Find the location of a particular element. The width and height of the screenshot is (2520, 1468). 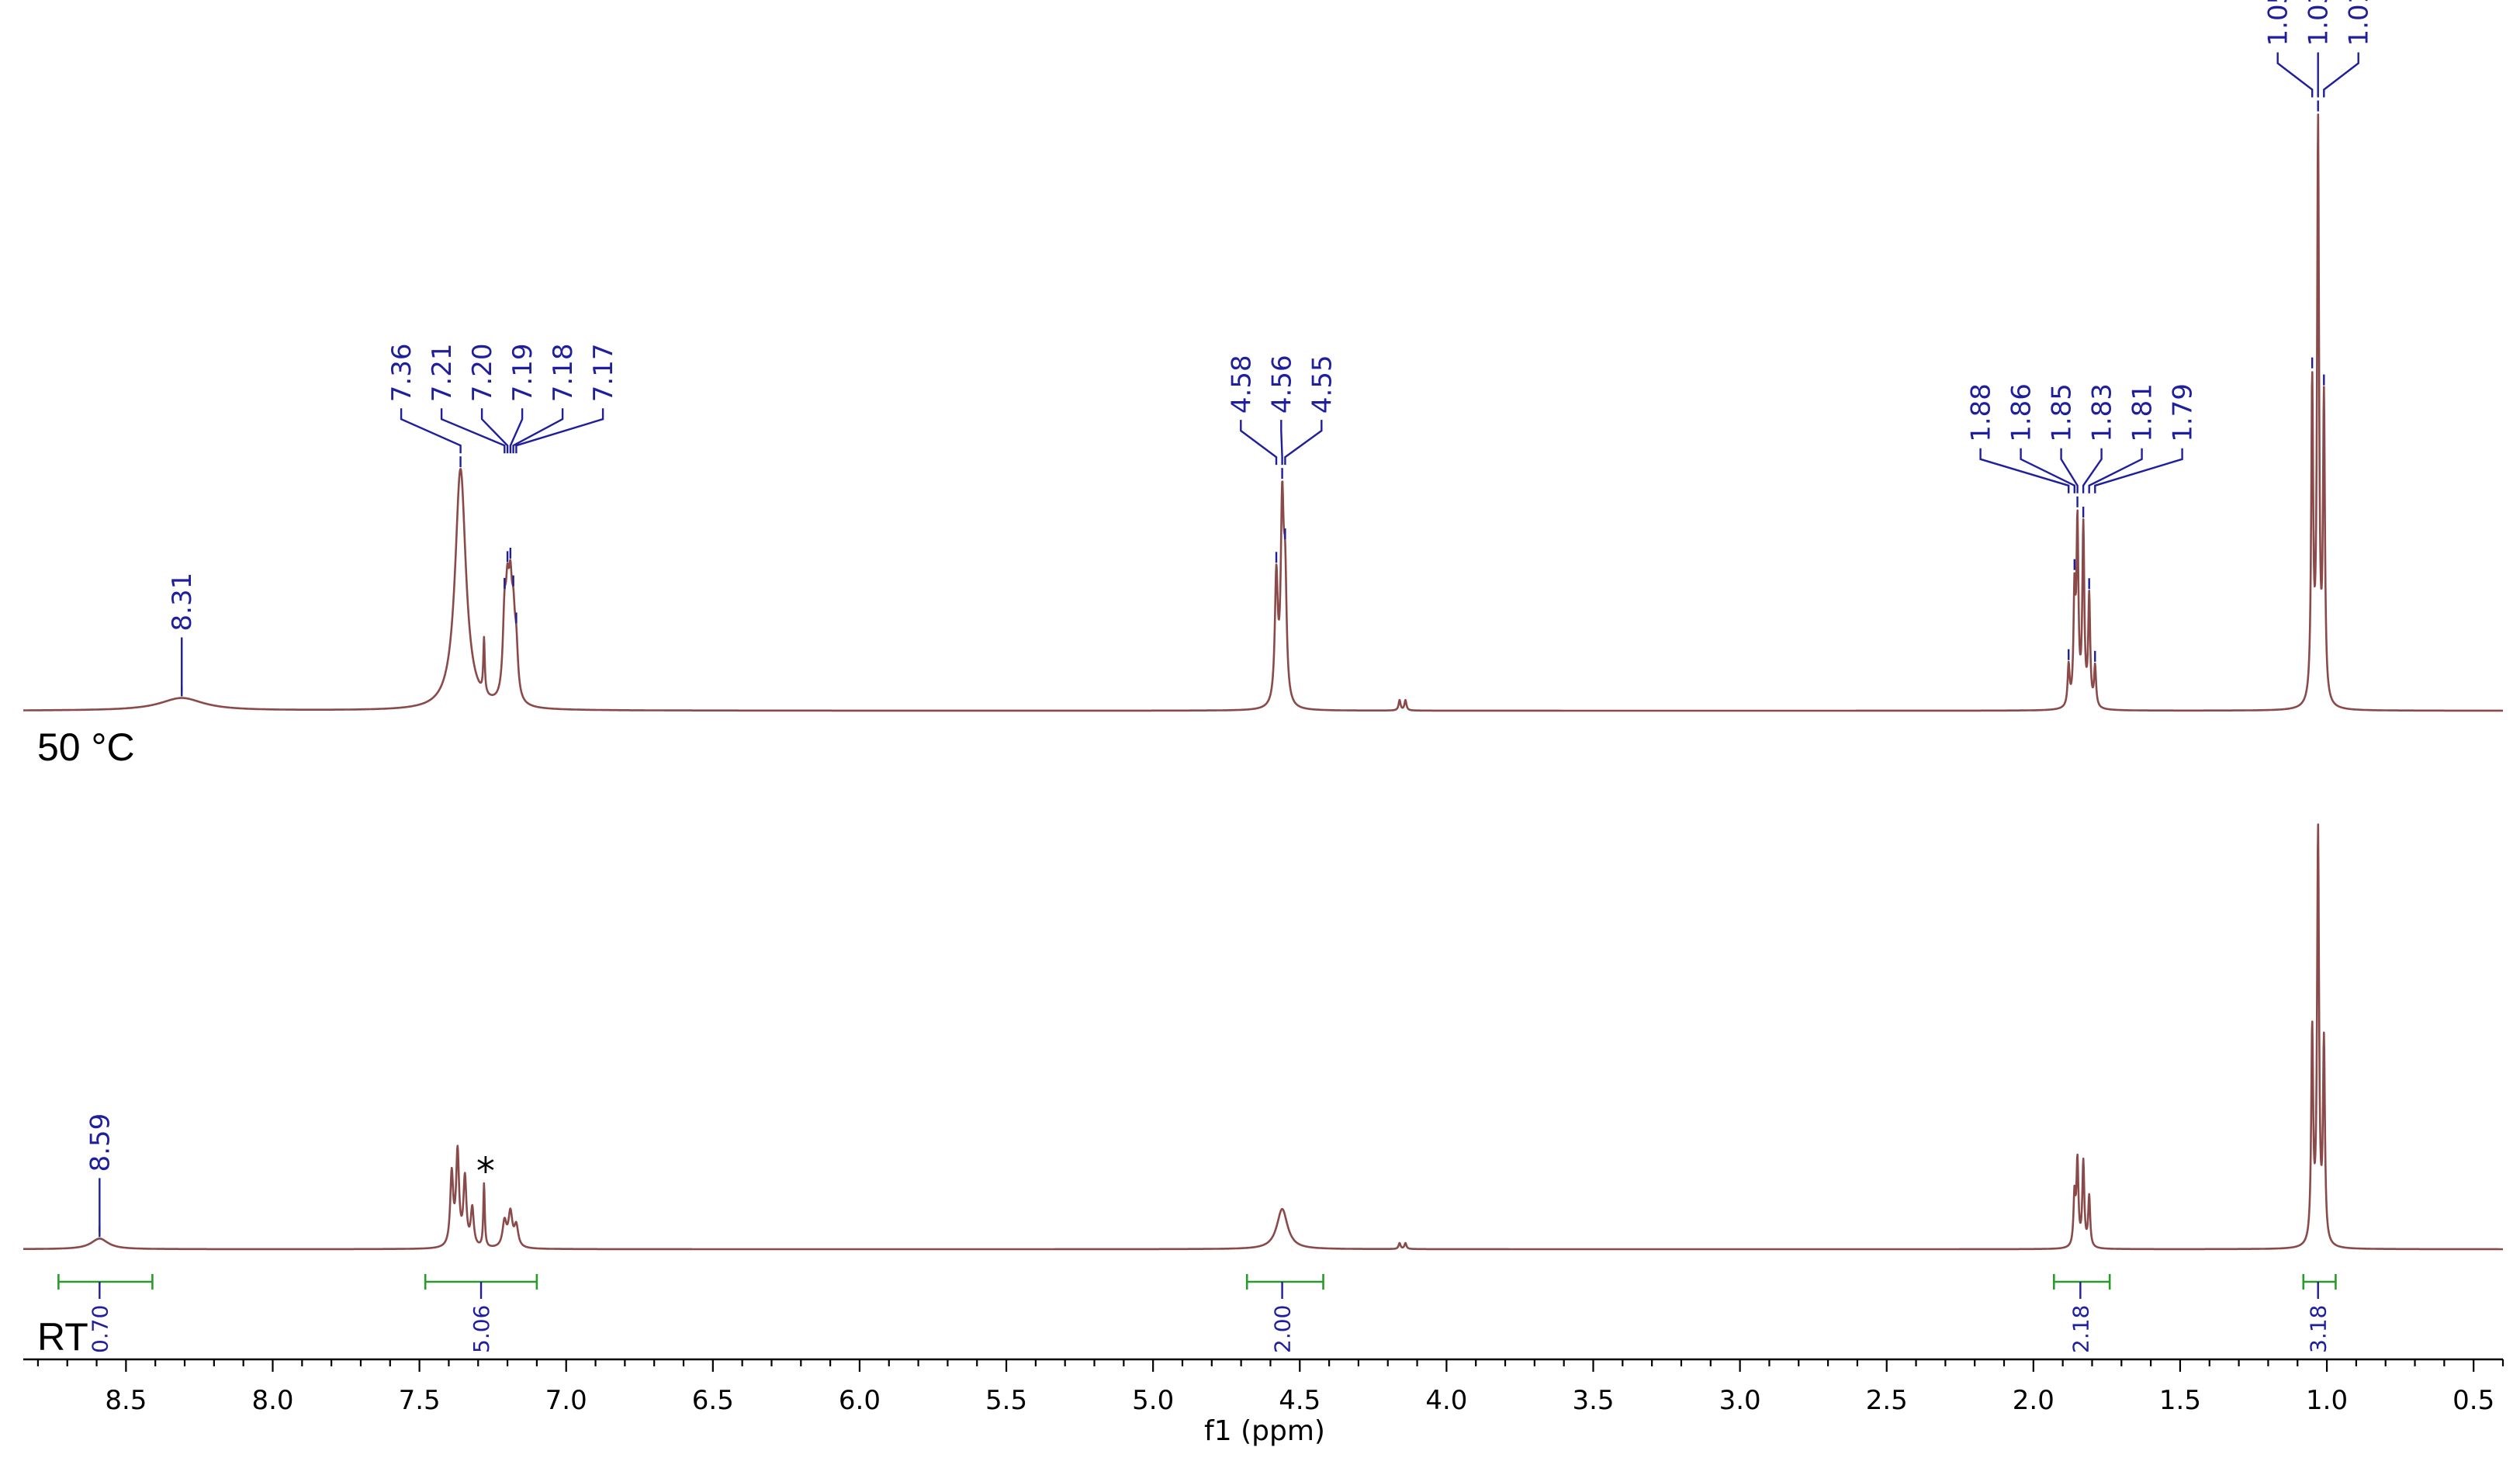

peak-label: 4.58 is located at coordinates (1241, 384).